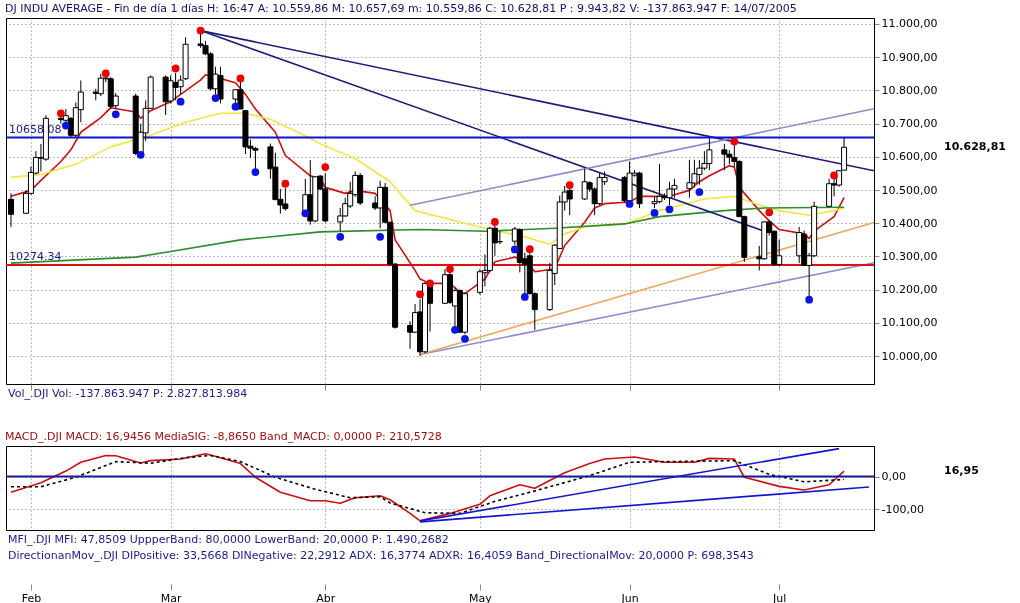  I want to click on y-tick-label: 10.600,00, so click(909, 157).